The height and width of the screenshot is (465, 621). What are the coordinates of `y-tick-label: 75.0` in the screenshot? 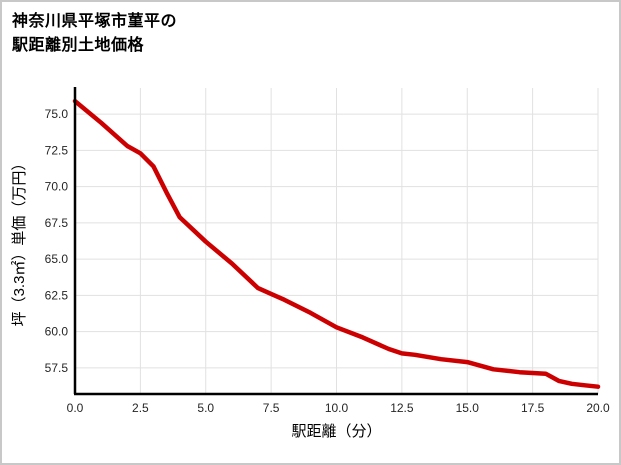 It's located at (57, 114).